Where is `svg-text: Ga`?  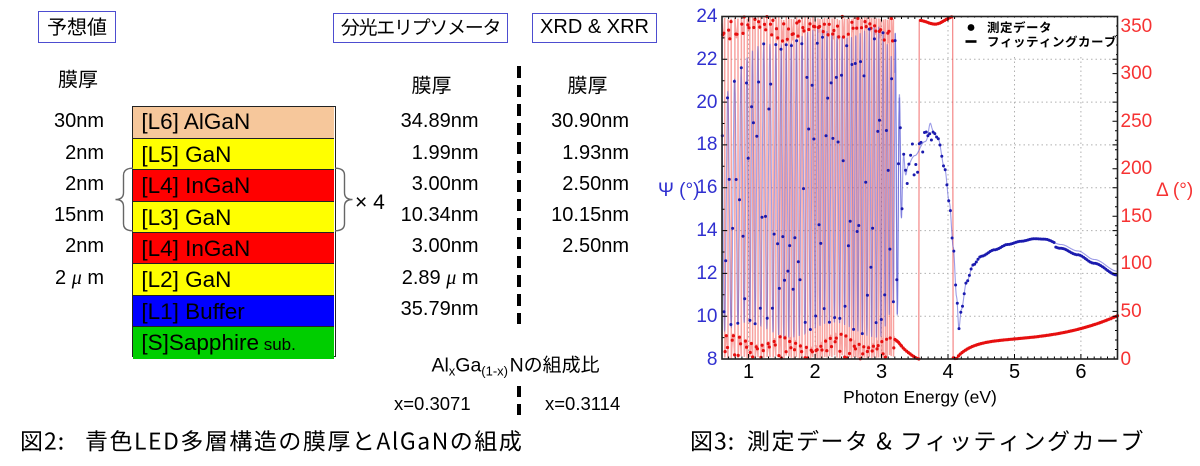
svg-text: Ga is located at coordinates (468, 366).